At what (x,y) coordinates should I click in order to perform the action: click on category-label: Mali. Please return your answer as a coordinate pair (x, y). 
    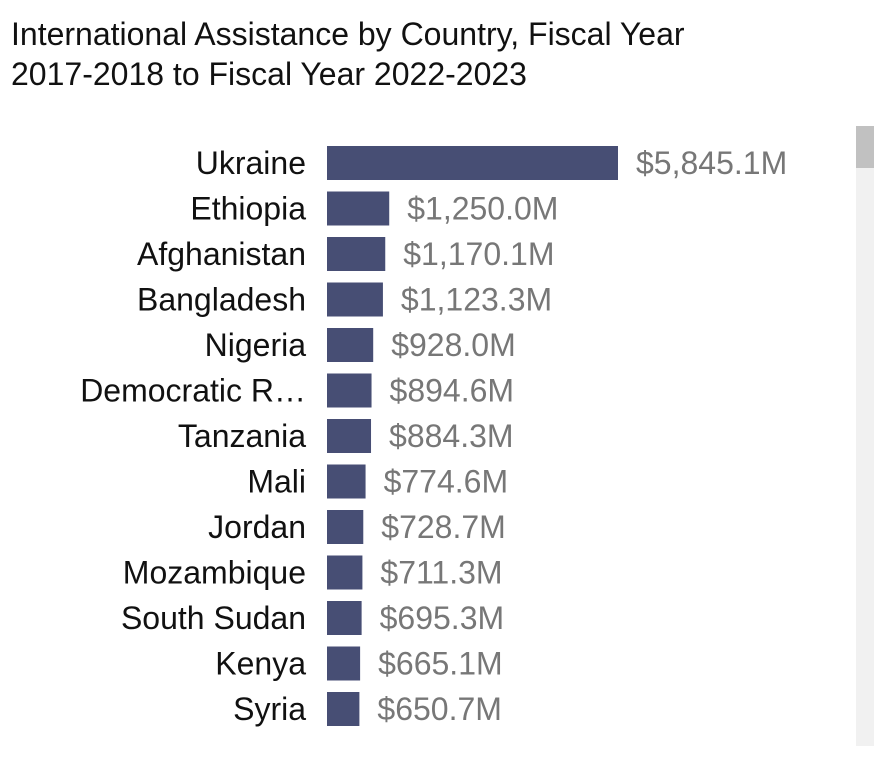
    Looking at the image, I should click on (276, 482).